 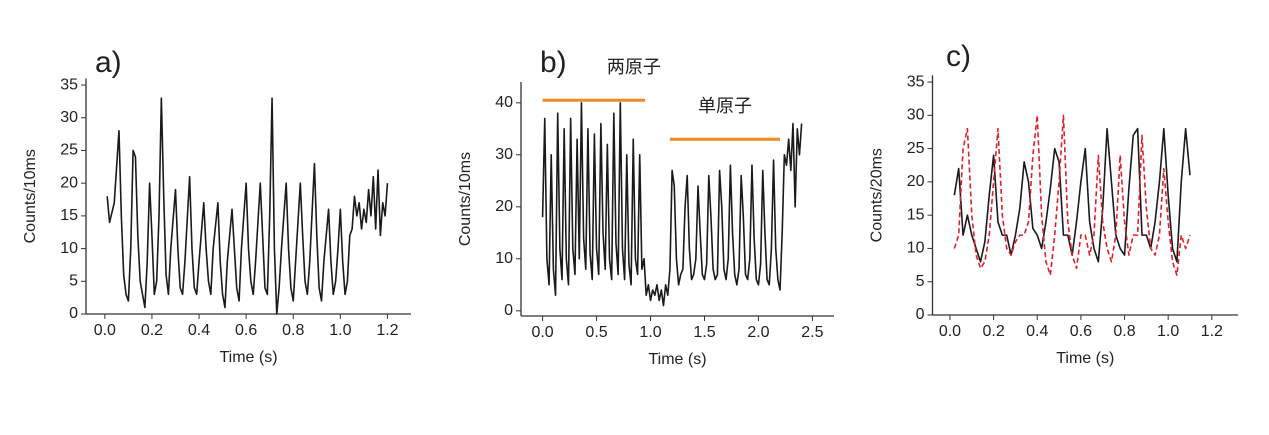 What do you see at coordinates (958, 56) in the screenshot?
I see `panel-title: c)` at bounding box center [958, 56].